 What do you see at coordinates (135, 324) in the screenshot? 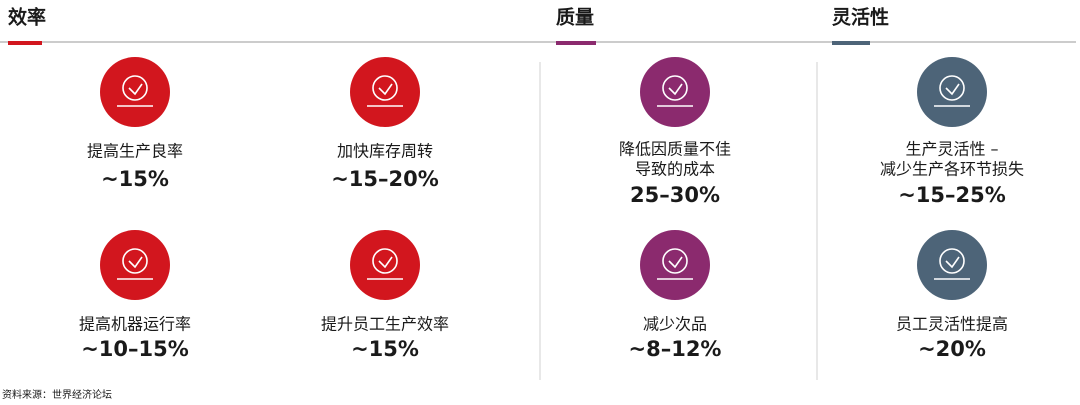
I see `item-label: 提高机器运行率` at bounding box center [135, 324].